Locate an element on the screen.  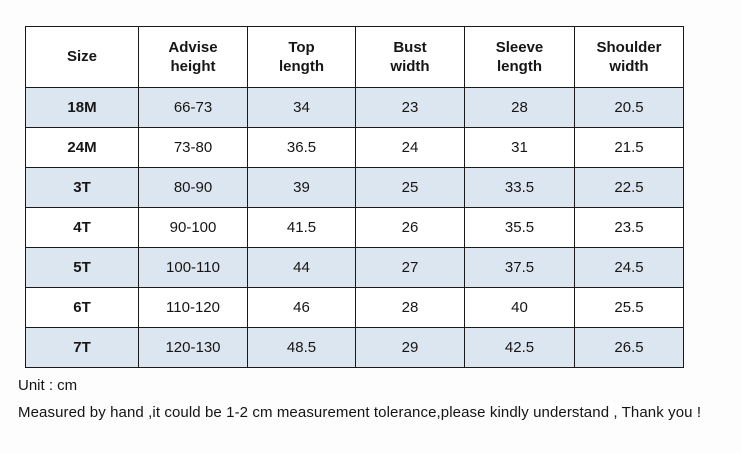
table-cell: 34 is located at coordinates (301, 107).